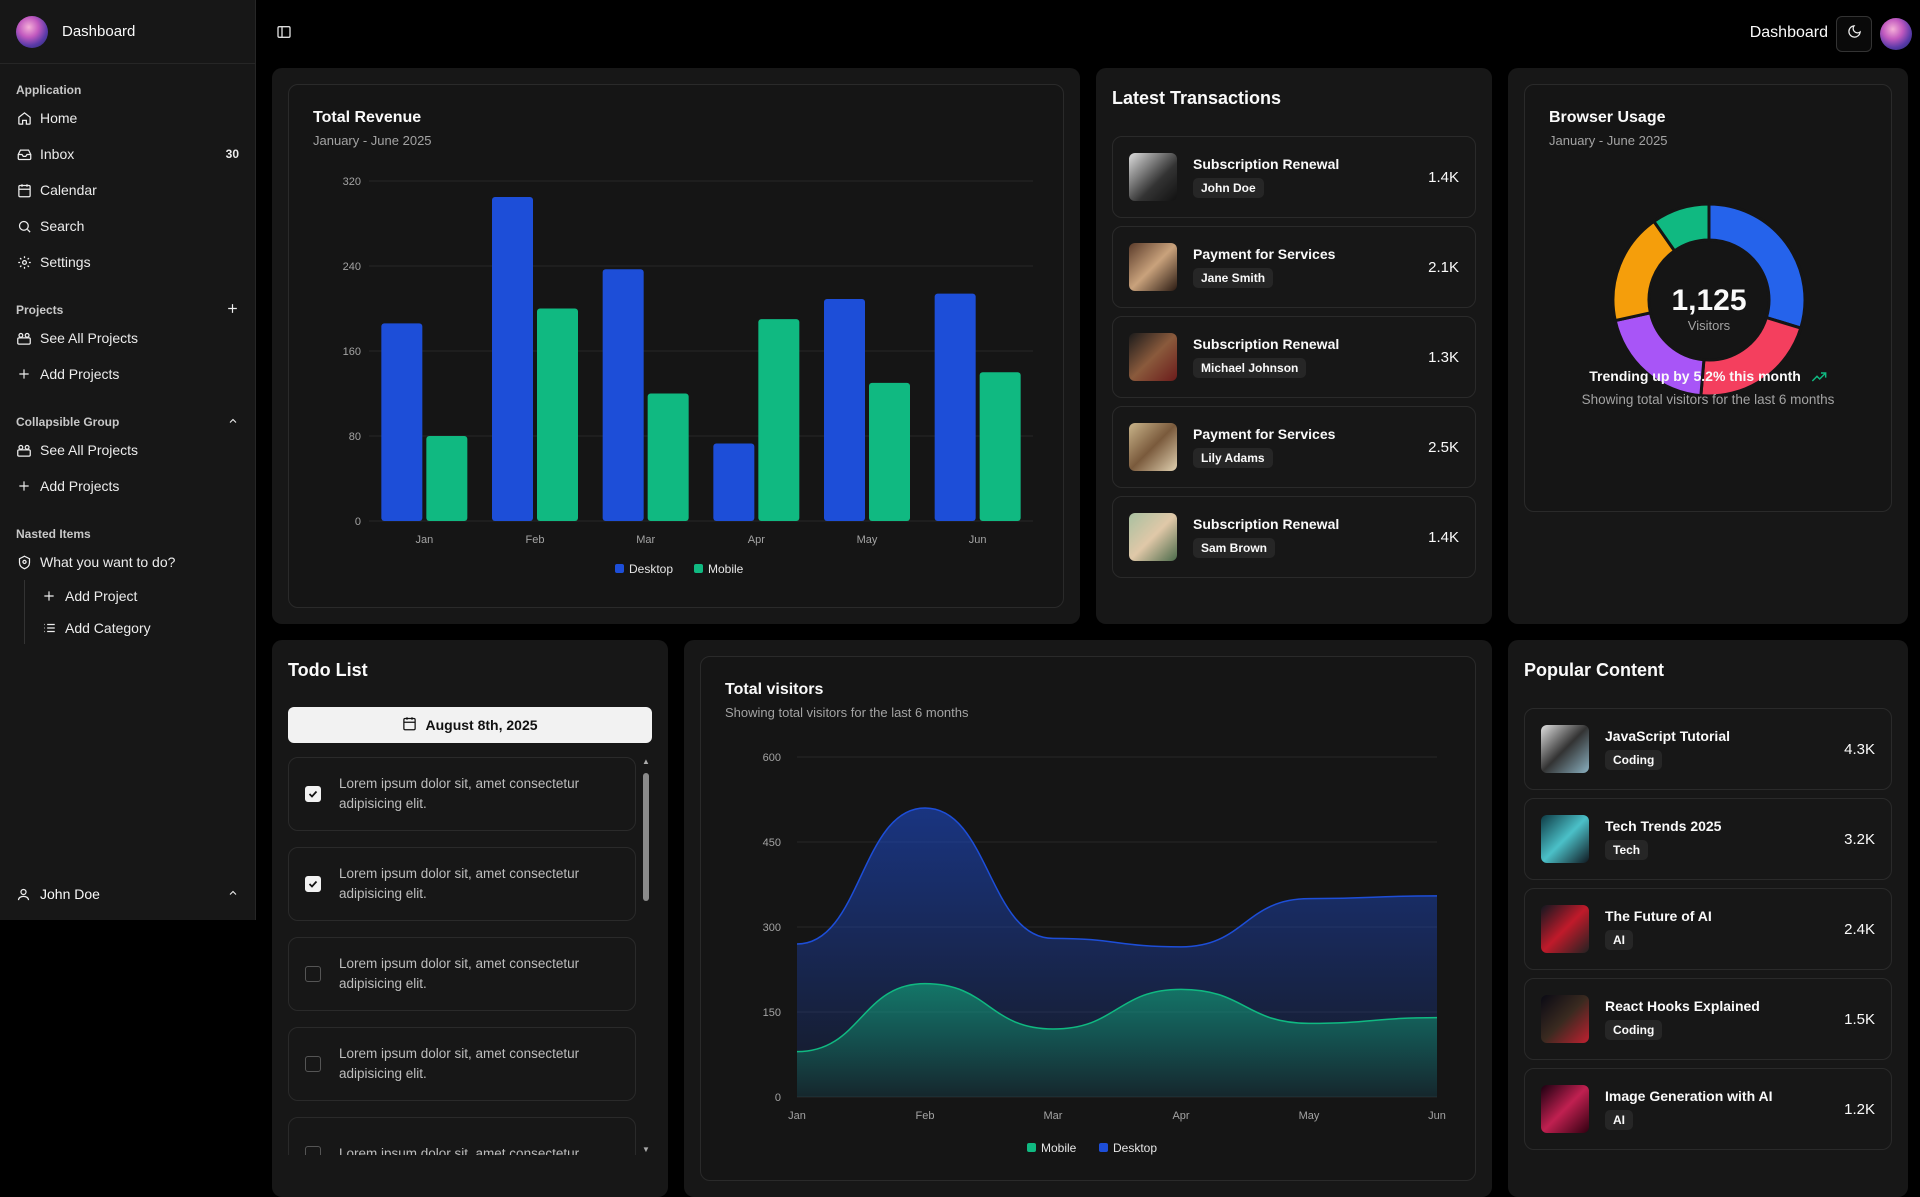  Describe the element at coordinates (32, 31) in the screenshot. I see `brand-avatar` at that location.